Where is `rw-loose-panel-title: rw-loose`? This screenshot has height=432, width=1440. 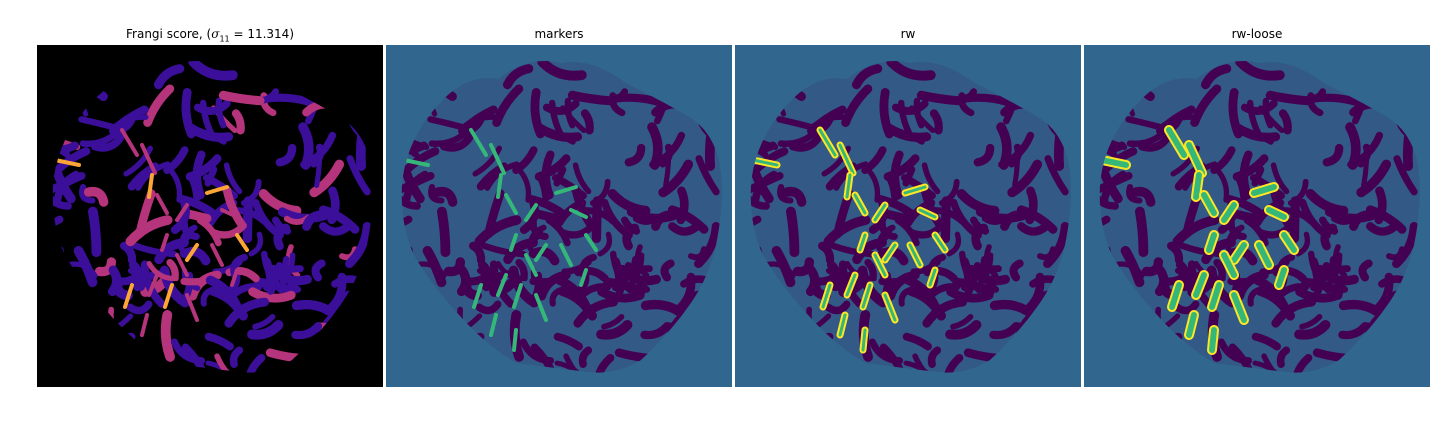 rw-loose-panel-title: rw-loose is located at coordinates (1257, 34).